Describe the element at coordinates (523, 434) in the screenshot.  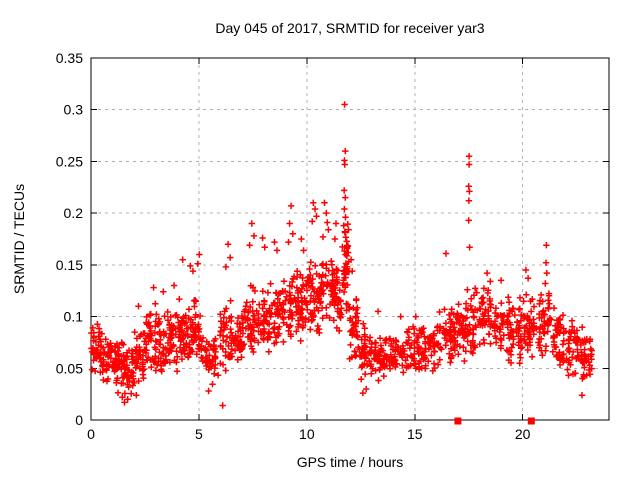
I see `x-tick-label: 20` at that location.